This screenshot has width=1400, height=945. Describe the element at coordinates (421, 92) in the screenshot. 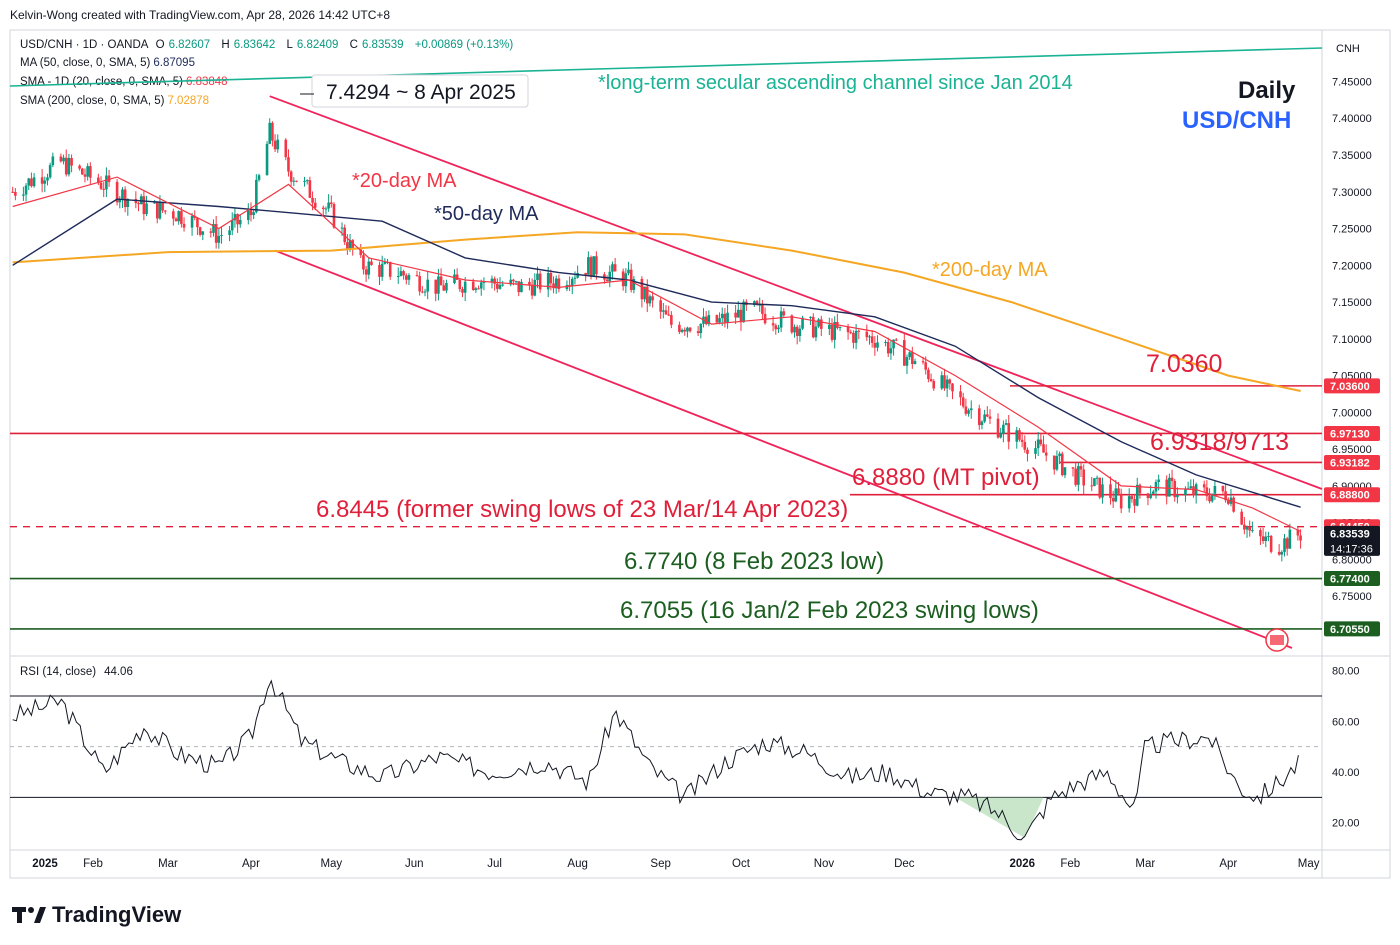

I see `peak-label: 7.4294 ~ 8 Apr 2025` at that location.